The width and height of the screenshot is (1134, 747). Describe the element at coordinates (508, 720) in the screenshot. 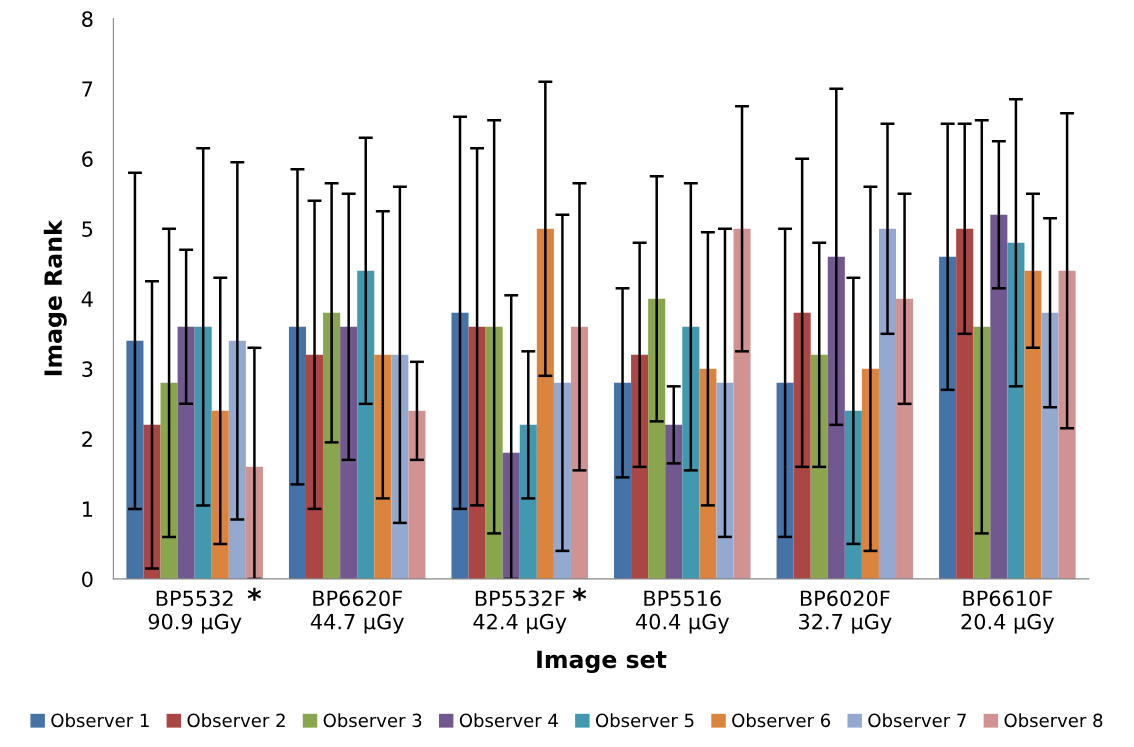

I see `legend-label: Observer 4` at that location.